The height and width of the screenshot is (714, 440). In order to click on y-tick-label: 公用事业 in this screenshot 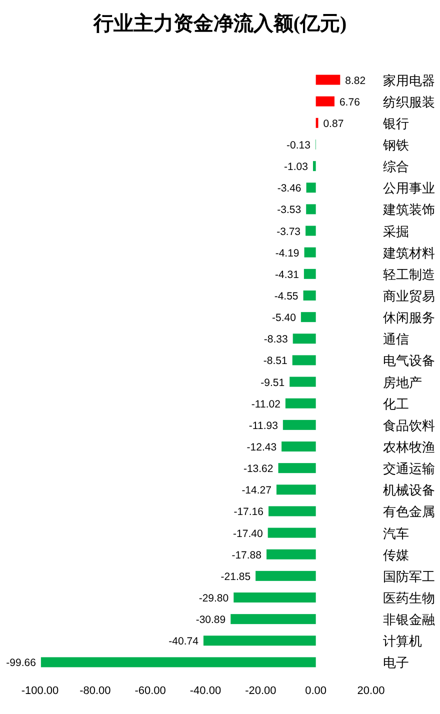, I will do `click(409, 188)`.